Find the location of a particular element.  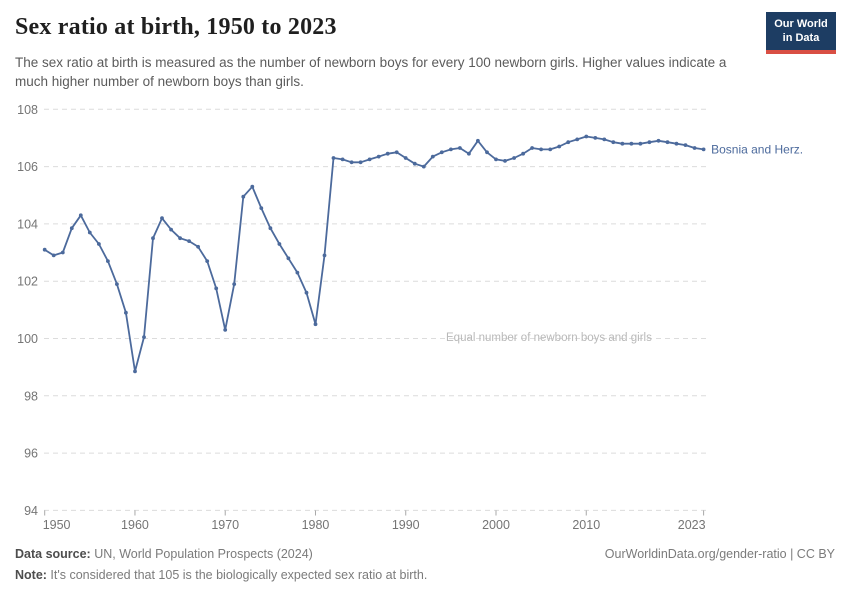

x-axis-tick-label: 2000 is located at coordinates (496, 525).